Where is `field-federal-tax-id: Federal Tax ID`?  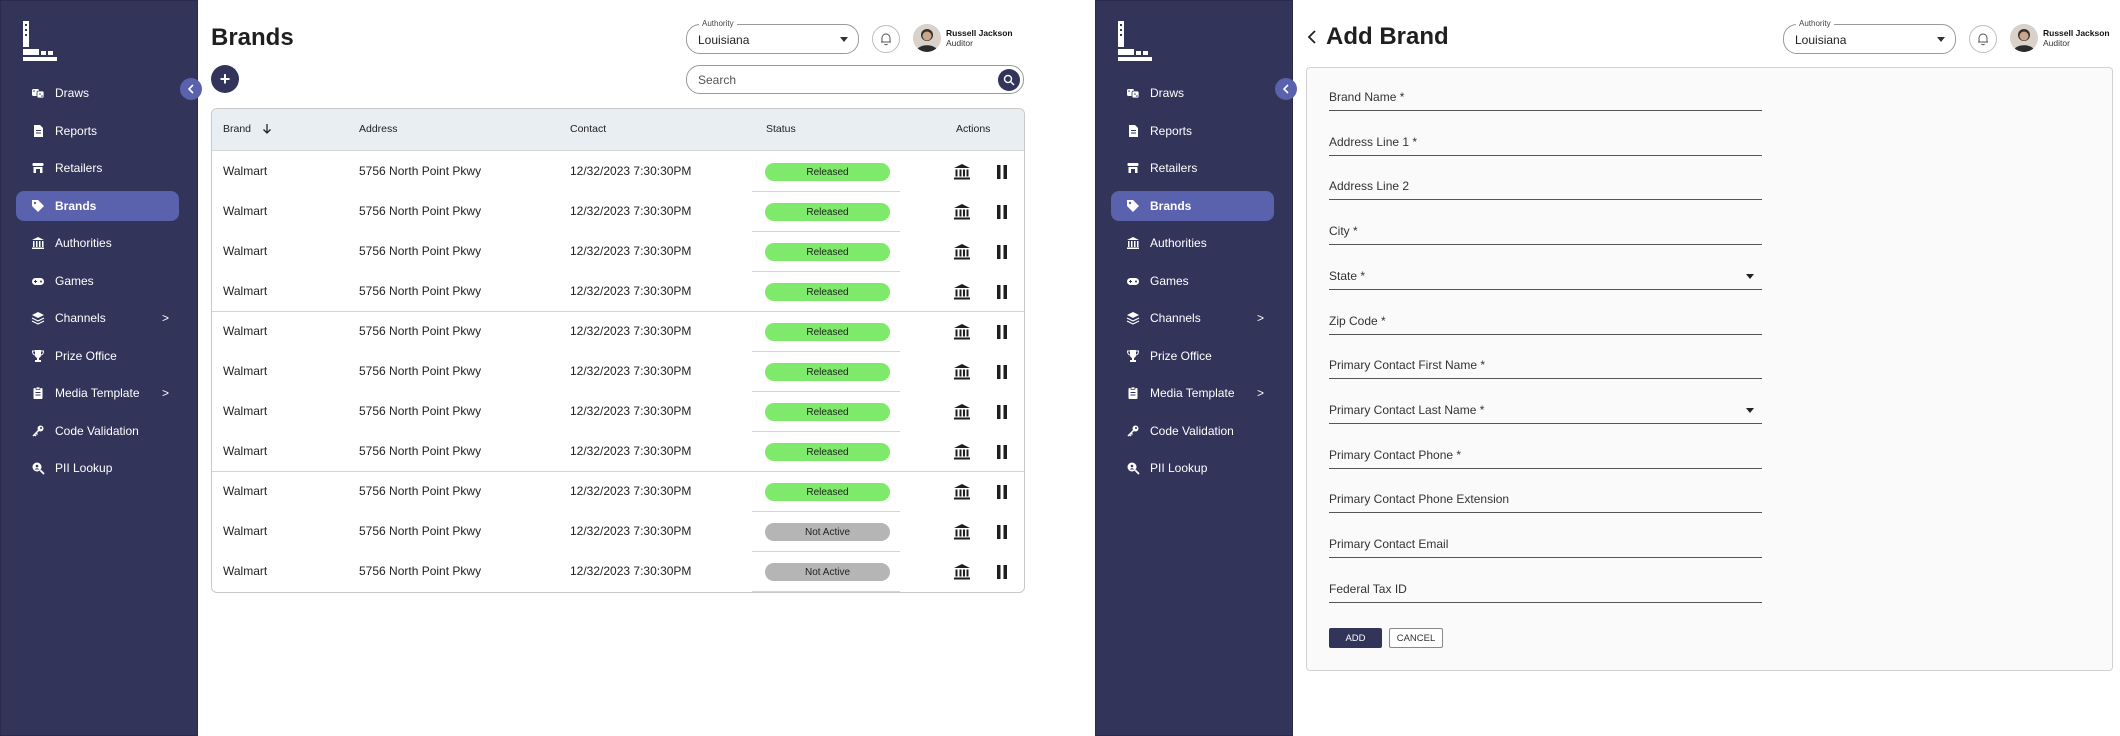
field-federal-tax-id: Federal Tax ID is located at coordinates (1545, 589).